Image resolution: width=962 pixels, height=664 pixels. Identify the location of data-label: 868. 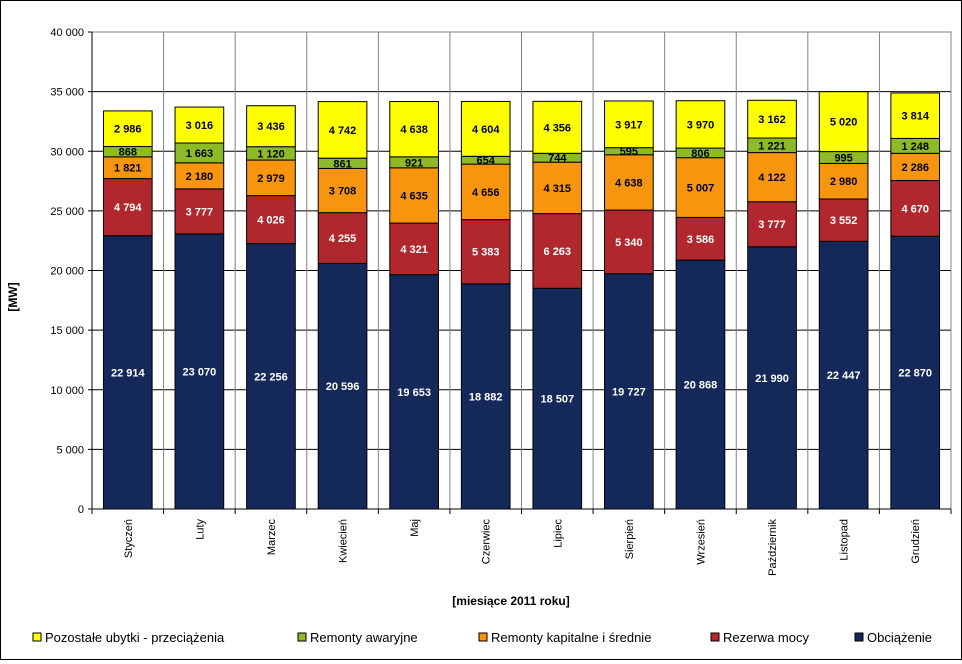
(128, 153).